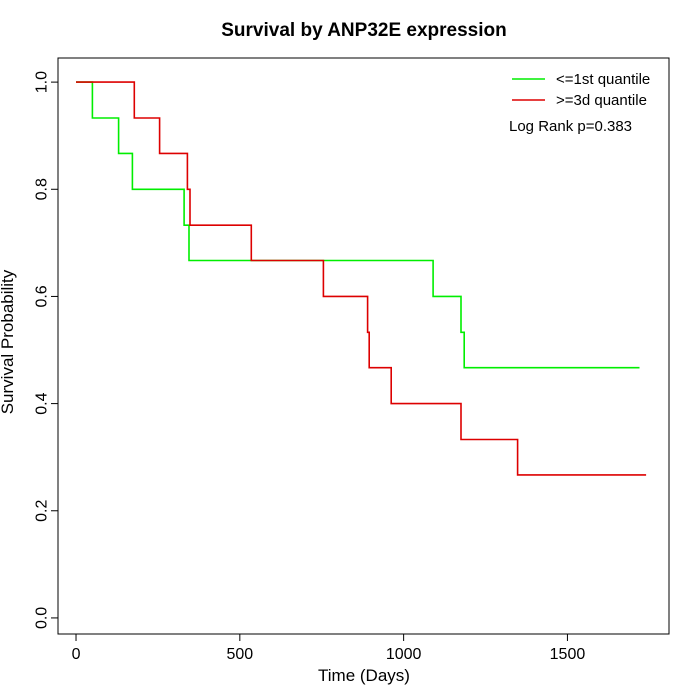  What do you see at coordinates (570, 126) in the screenshot?
I see `log-rank-annotation: Log Rank p=0.383` at bounding box center [570, 126].